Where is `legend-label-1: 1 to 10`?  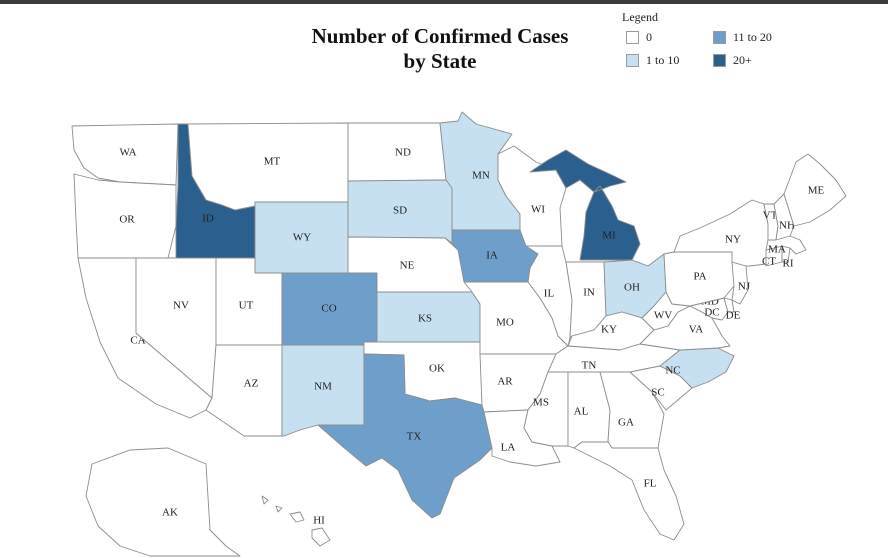 legend-label-1: 1 to 10 is located at coordinates (663, 60).